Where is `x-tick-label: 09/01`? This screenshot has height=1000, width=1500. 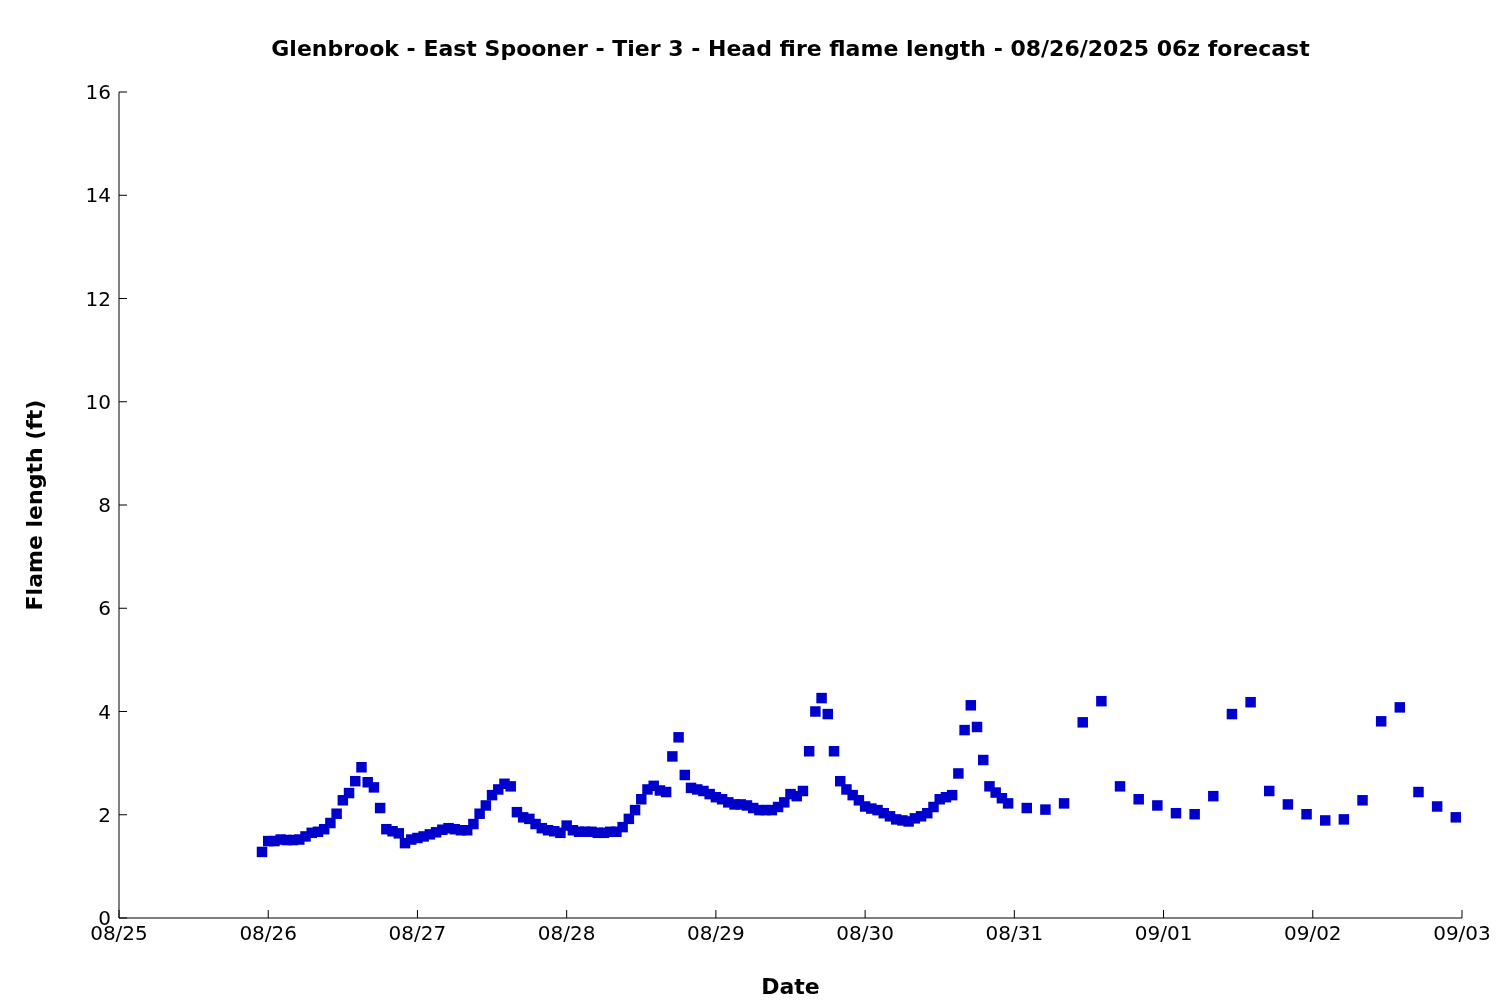
x-tick-label: 09/01 is located at coordinates (1163, 933).